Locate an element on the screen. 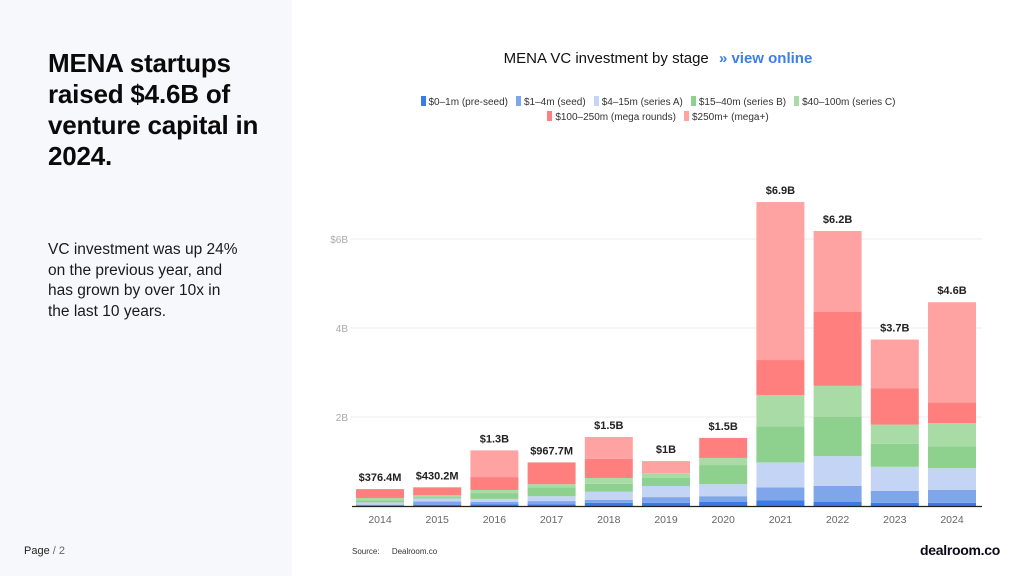  x-tick-label: 2017 is located at coordinates (552, 520).